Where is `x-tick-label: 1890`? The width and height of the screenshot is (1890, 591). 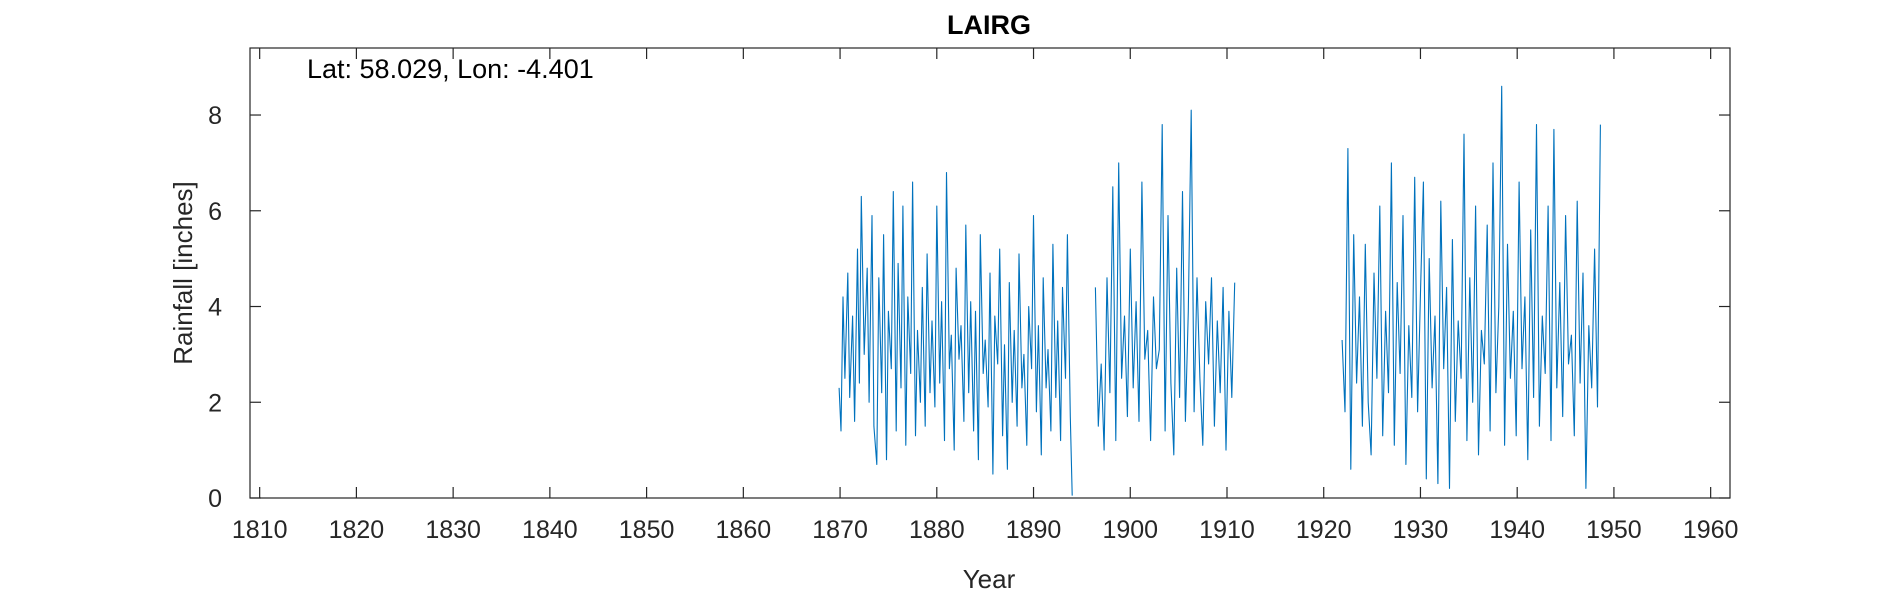
x-tick-label: 1890 is located at coordinates (1034, 530).